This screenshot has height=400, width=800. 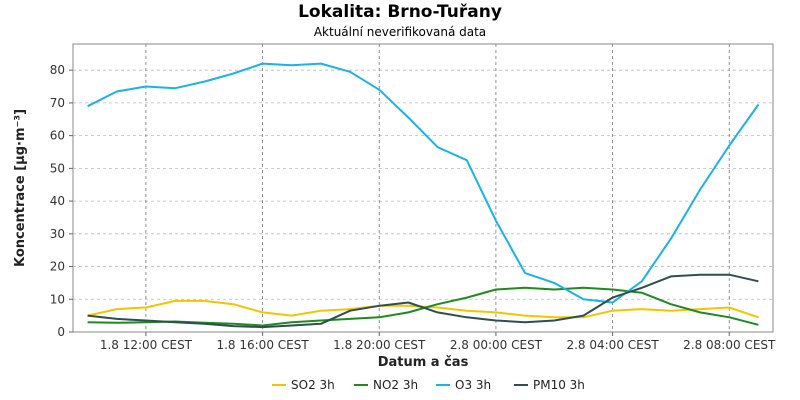 I want to click on x-tick-label: 2.8 00:00 CEST, so click(x=496, y=345).